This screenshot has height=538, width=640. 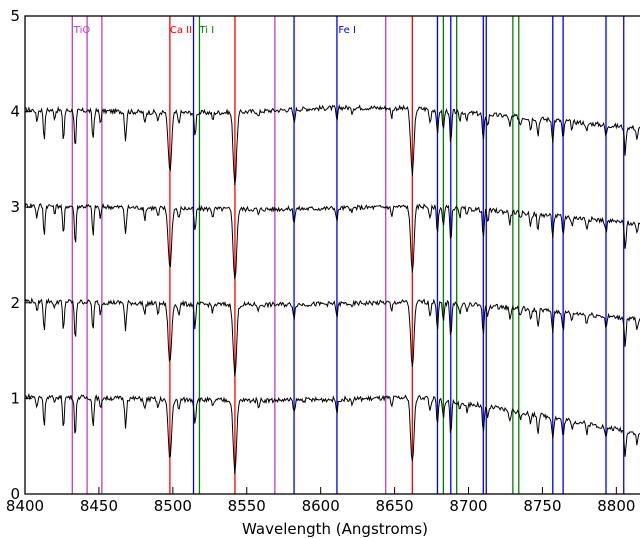 What do you see at coordinates (347, 30) in the screenshot?
I see `line-group-label: Fe I` at bounding box center [347, 30].